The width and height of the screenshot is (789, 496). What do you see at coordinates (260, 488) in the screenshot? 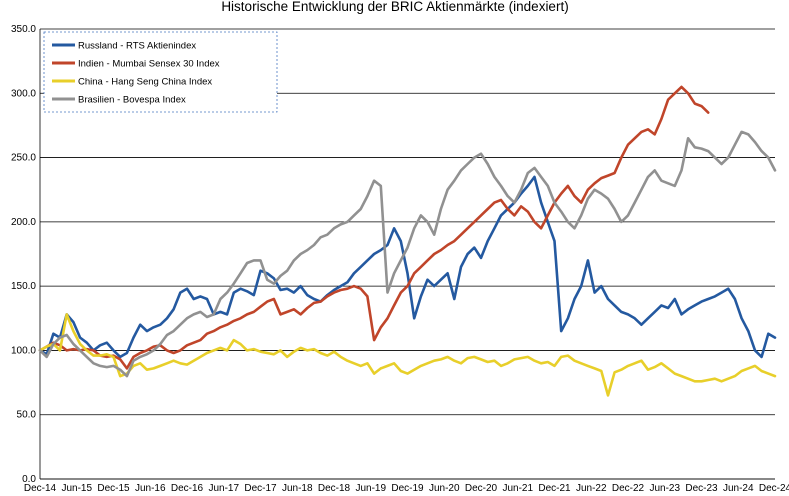
I see `x-tick-label: Dec-17` at bounding box center [260, 488].